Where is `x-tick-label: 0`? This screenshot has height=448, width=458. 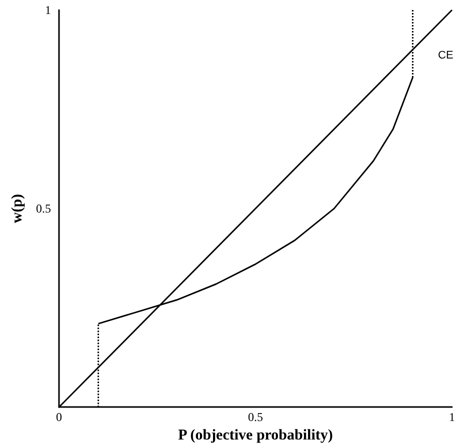 x-tick-label: 0 is located at coordinates (59, 417).